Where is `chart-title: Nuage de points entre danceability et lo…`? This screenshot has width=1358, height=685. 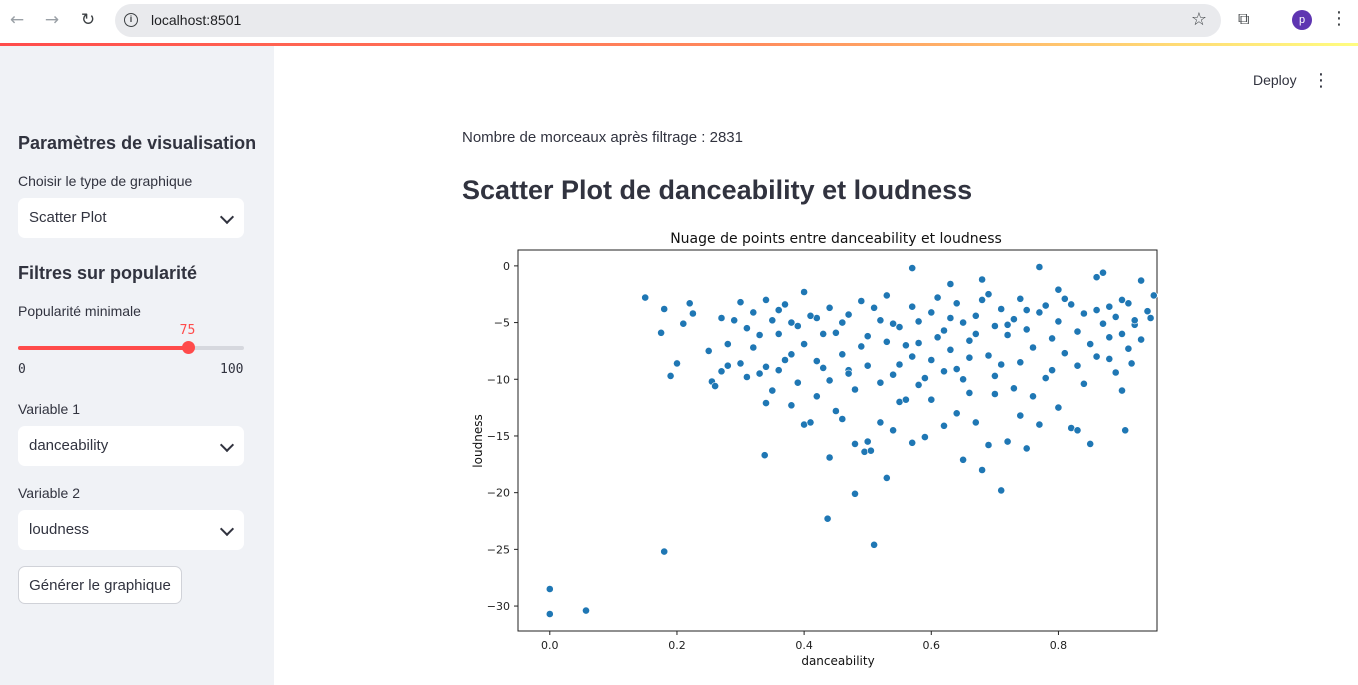 chart-title: Nuage de points entre danceability et lo… is located at coordinates (836, 239).